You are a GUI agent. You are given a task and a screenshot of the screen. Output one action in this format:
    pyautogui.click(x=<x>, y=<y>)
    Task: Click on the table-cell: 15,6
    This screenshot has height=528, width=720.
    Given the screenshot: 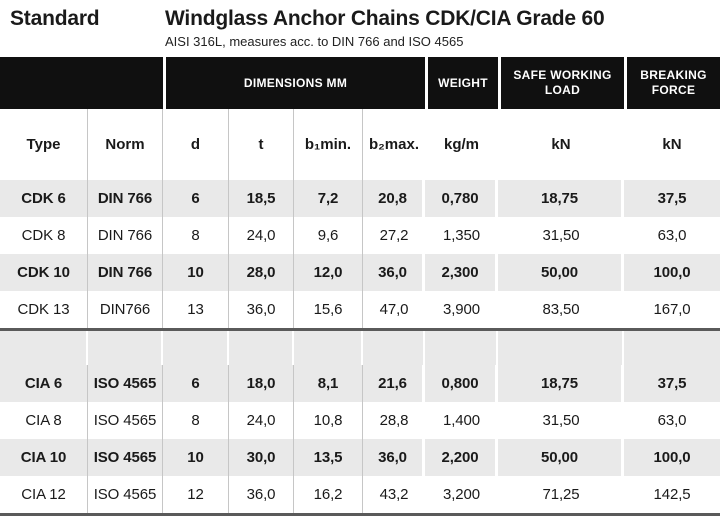 What is the action you would take?
    pyautogui.click(x=328, y=309)
    